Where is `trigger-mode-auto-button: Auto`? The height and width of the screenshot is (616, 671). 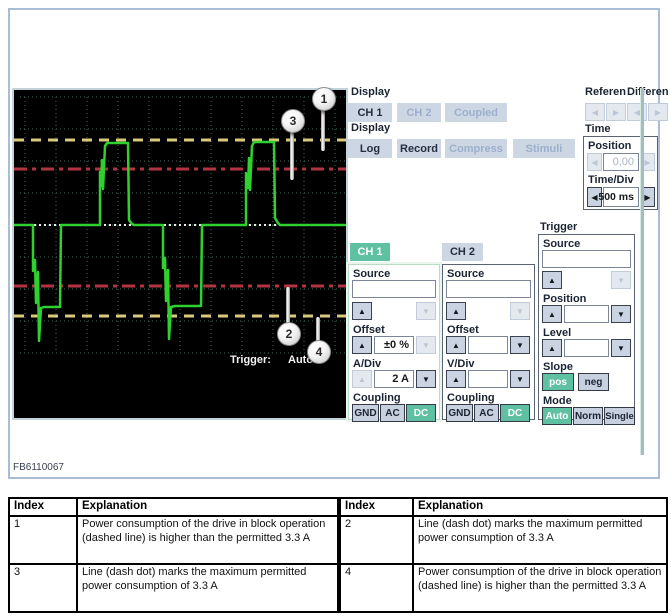 trigger-mode-auto-button: Auto is located at coordinates (557, 416).